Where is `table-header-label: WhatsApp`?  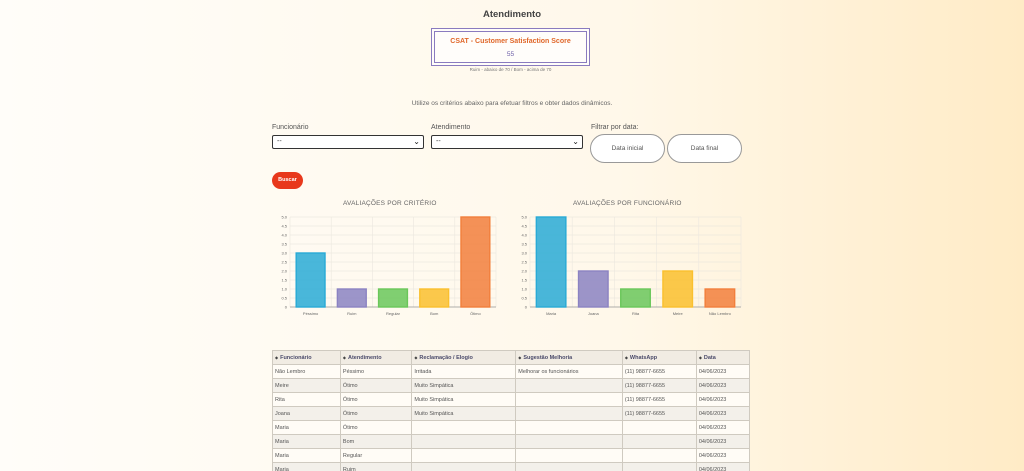
table-header-label: WhatsApp is located at coordinates (643, 357).